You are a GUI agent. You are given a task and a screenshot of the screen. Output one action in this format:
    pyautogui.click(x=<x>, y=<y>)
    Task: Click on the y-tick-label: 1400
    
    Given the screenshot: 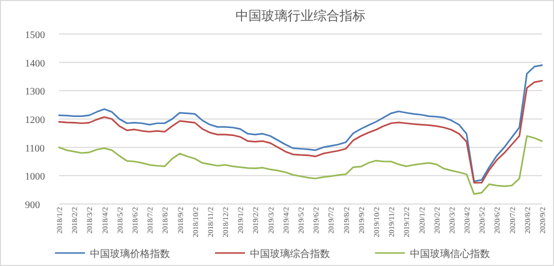 What is the action you would take?
    pyautogui.click(x=35, y=64)
    